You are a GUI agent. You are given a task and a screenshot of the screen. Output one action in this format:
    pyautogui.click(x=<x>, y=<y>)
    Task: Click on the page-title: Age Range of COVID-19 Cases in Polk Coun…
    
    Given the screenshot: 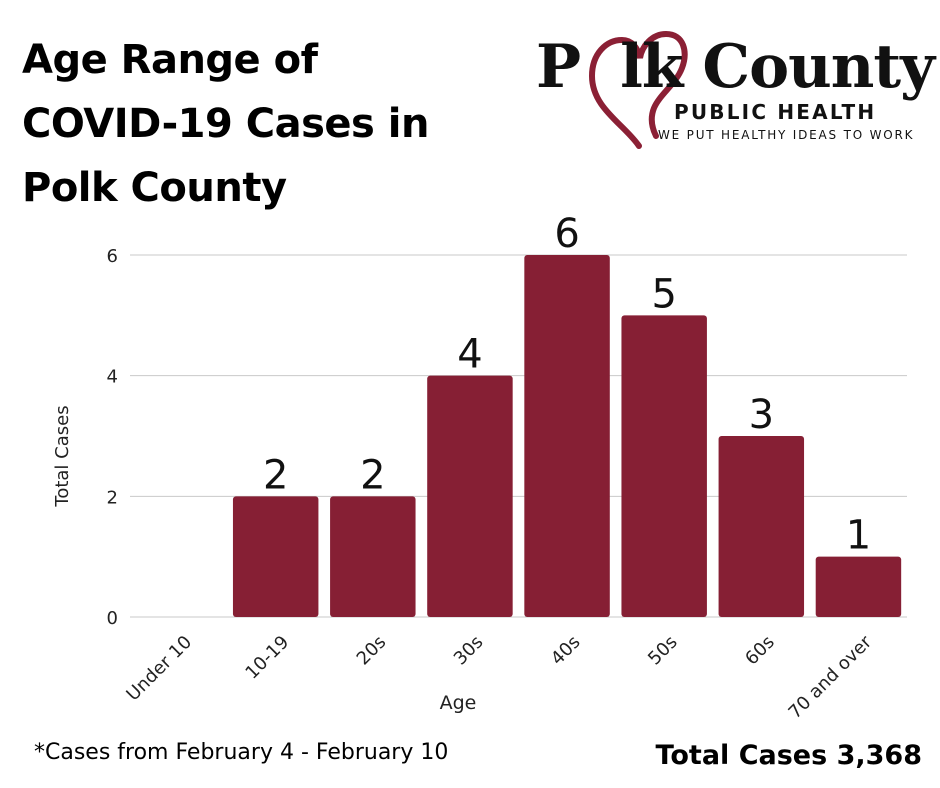 What is the action you would take?
    pyautogui.click(x=252, y=124)
    